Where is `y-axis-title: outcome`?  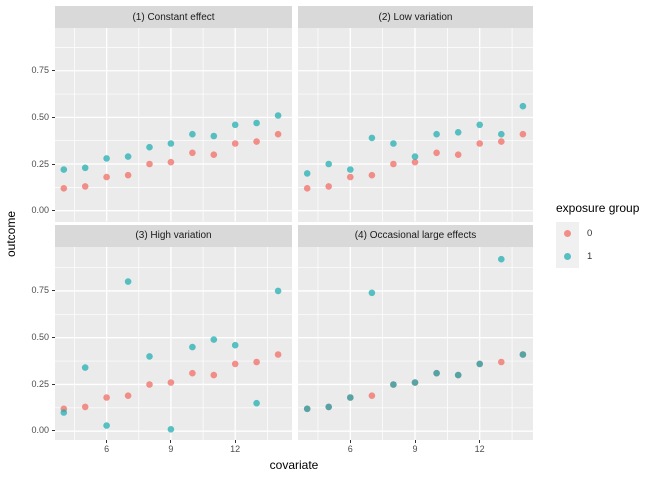
y-axis-title: outcome is located at coordinates (11, 234).